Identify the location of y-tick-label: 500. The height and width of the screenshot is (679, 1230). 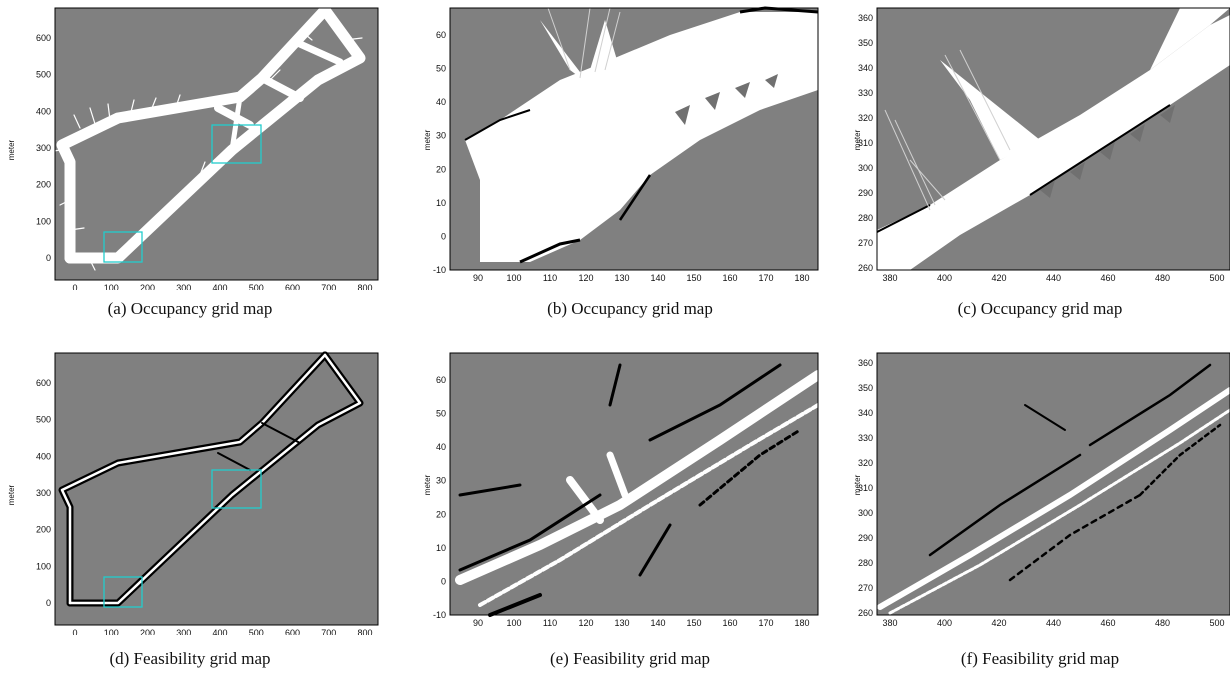
(43, 420).